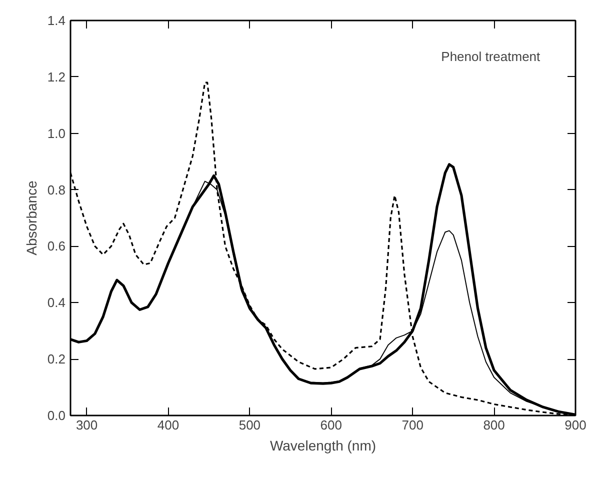  I want to click on x-axis-title: Wavelength (nm), so click(323, 446).